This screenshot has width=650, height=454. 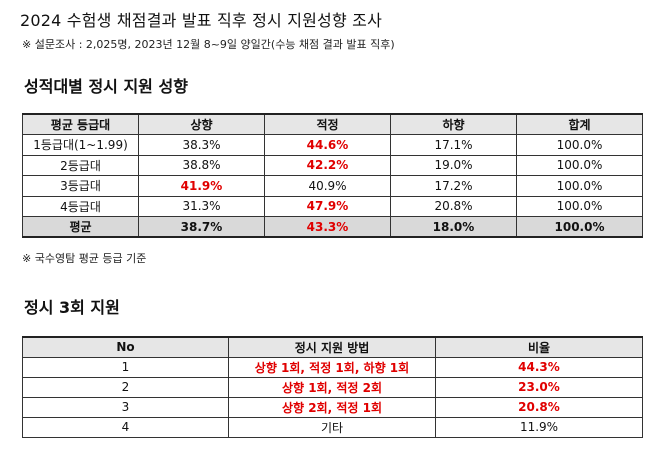 I want to click on cell-grade: 2등급대, so click(x=80, y=165).